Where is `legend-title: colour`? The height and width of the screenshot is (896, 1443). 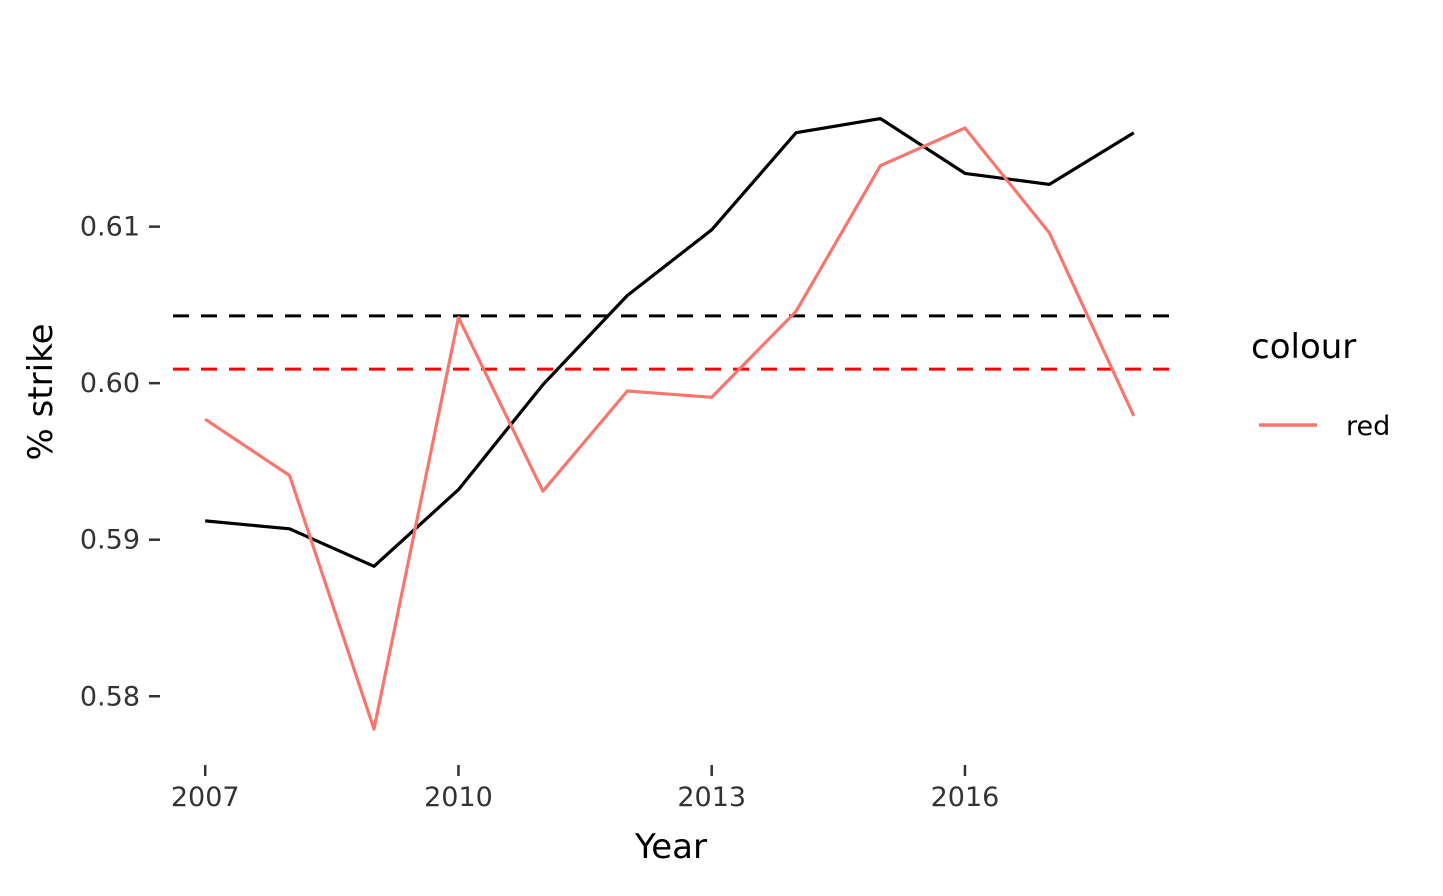 legend-title: colour is located at coordinates (1303, 347).